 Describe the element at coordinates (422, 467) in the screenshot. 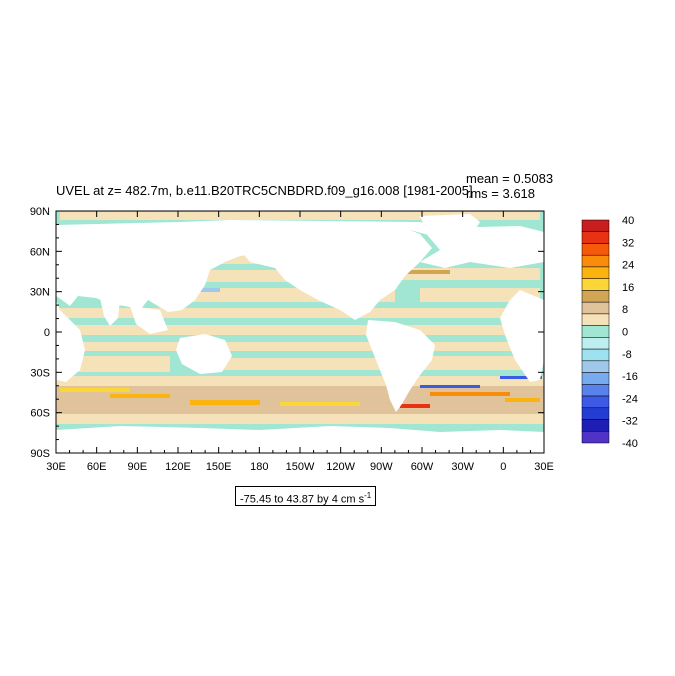

I see `x-tick-label: 60W` at that location.